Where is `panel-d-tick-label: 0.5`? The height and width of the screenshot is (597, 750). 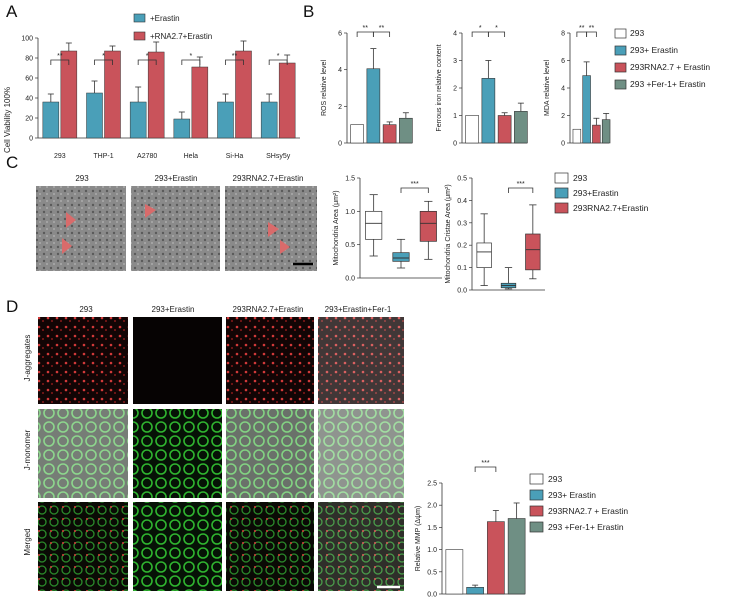
panel-d-tick-label: 0.5 is located at coordinates (432, 572).